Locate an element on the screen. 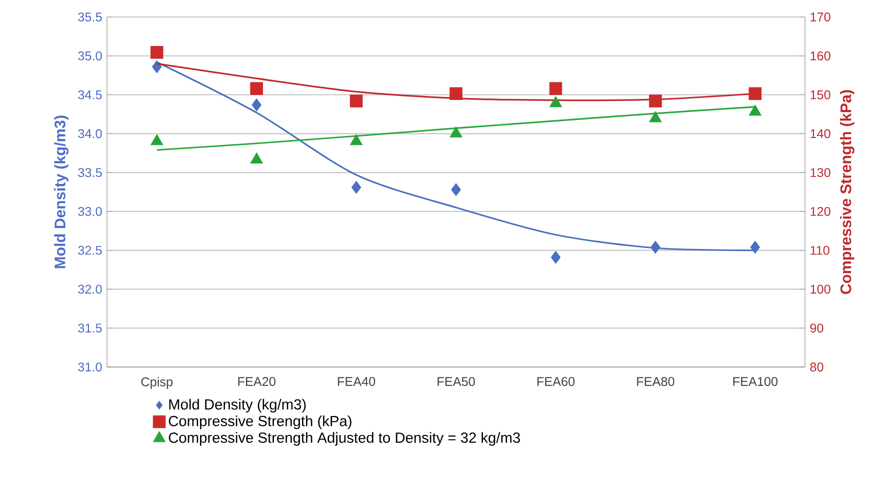 The image size is (885, 492). y-tick-label: 31.0 is located at coordinates (90, 367).